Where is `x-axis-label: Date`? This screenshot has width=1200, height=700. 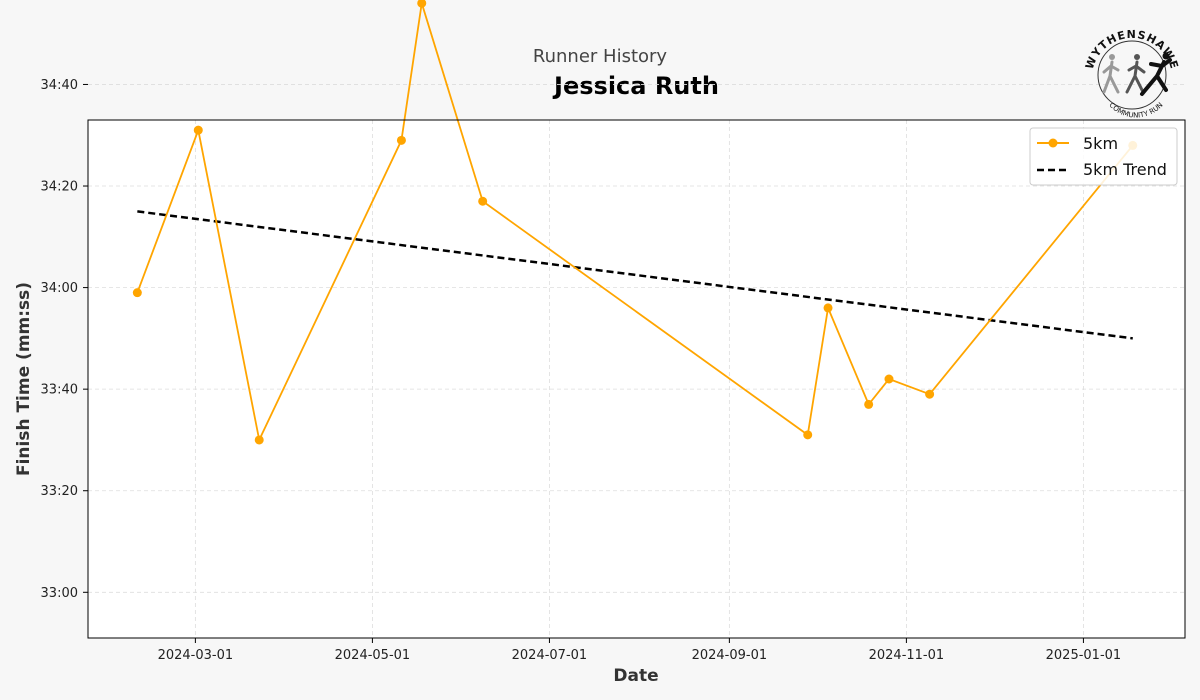
x-axis-label: Date is located at coordinates (635, 676).